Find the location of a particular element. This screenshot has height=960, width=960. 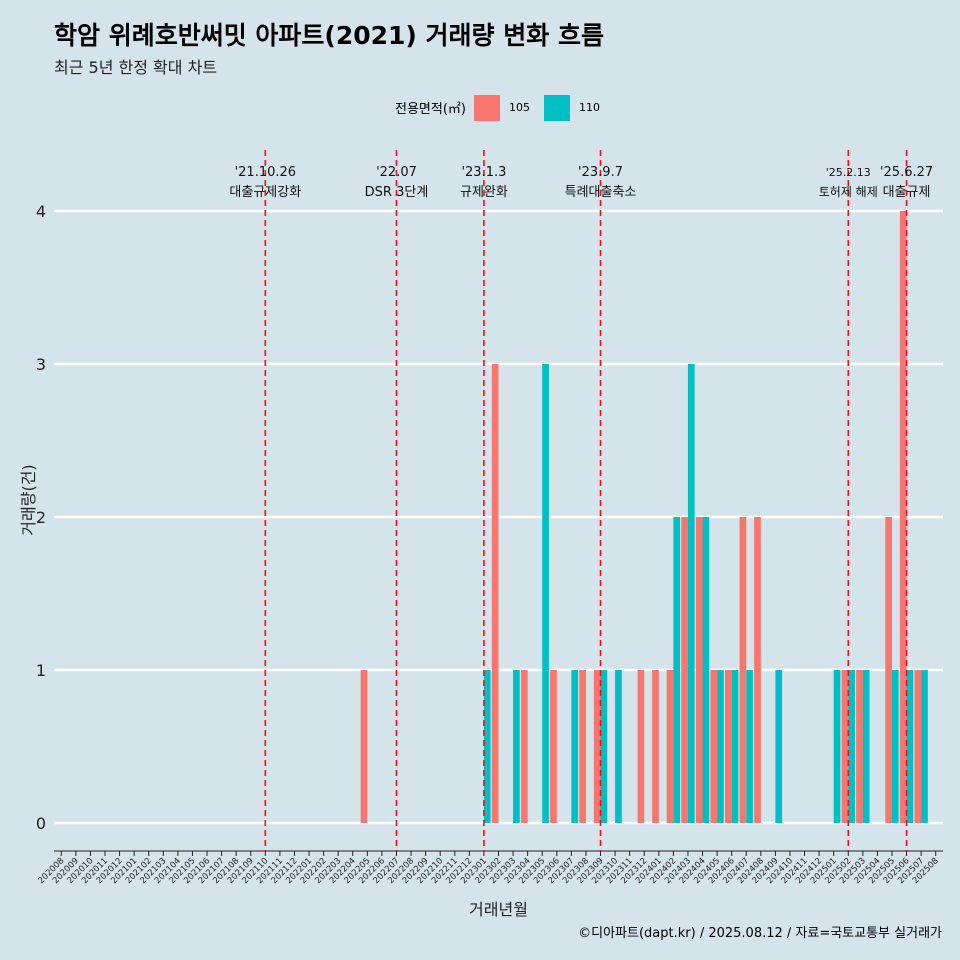

legend-title: 전용면적(㎡) is located at coordinates (430, 109).